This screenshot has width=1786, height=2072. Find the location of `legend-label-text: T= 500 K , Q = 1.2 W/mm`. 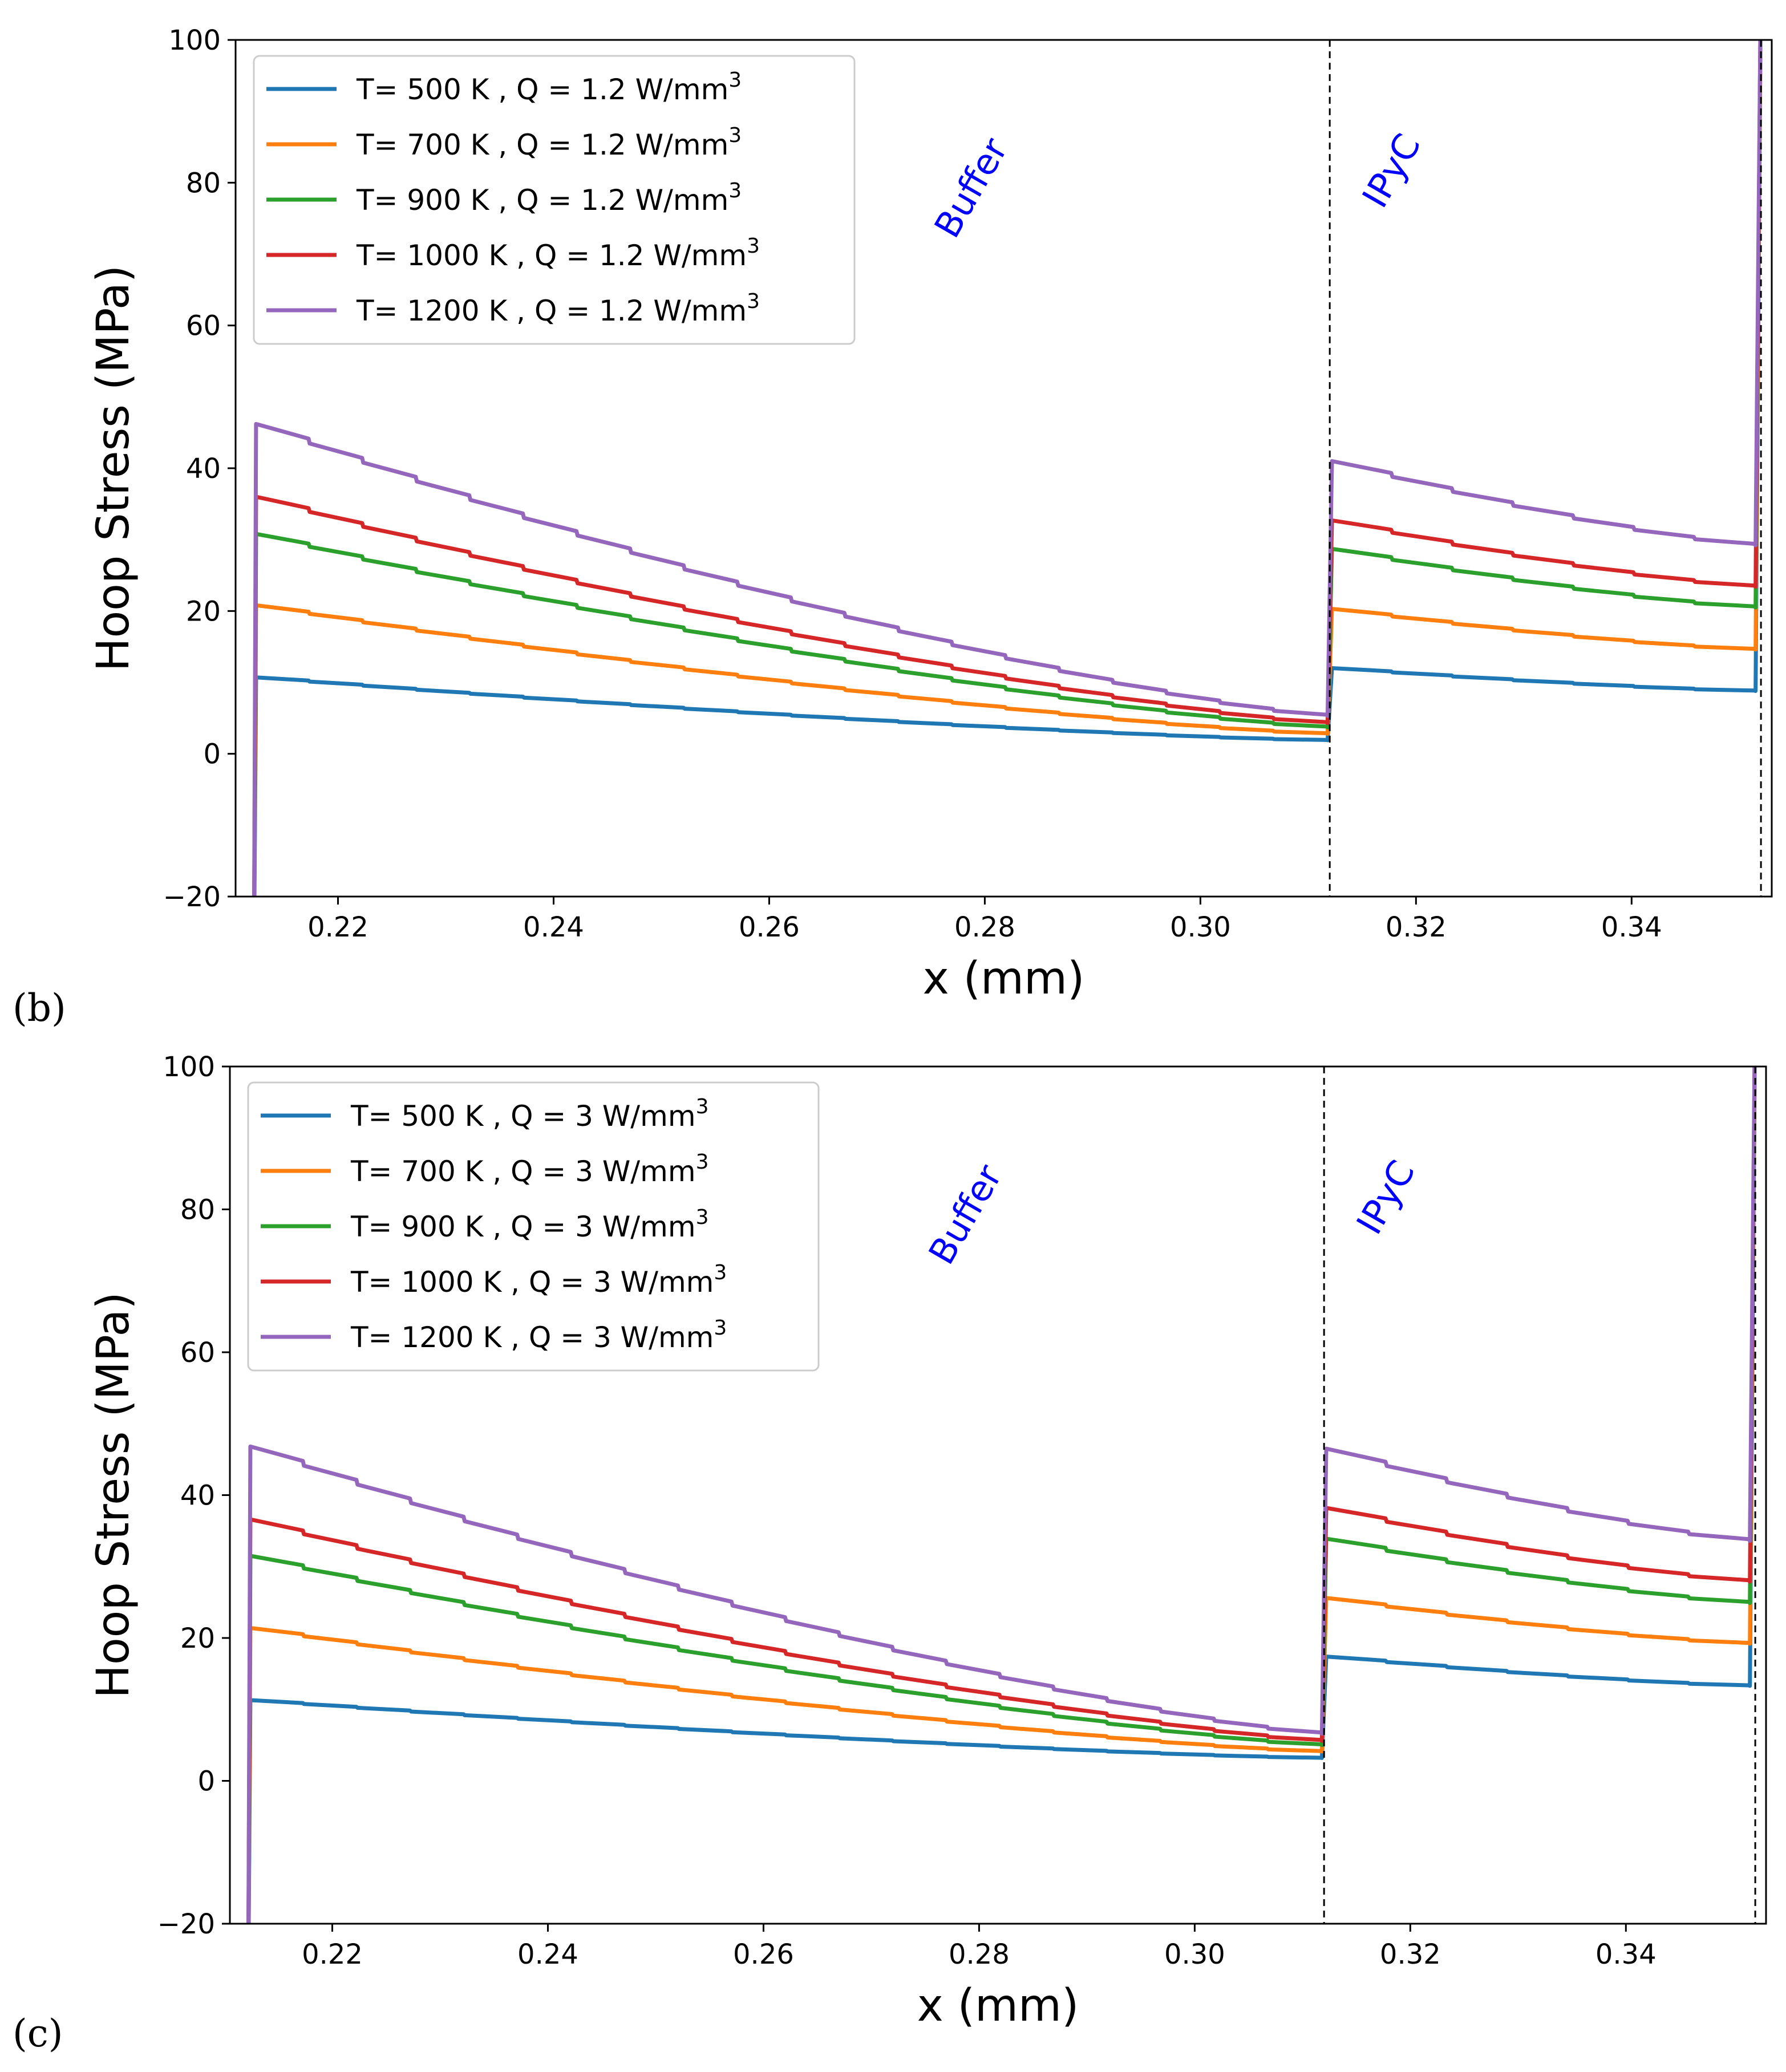

legend-label-text: T= 500 K , Q = 1.2 W/mm is located at coordinates (542, 89).